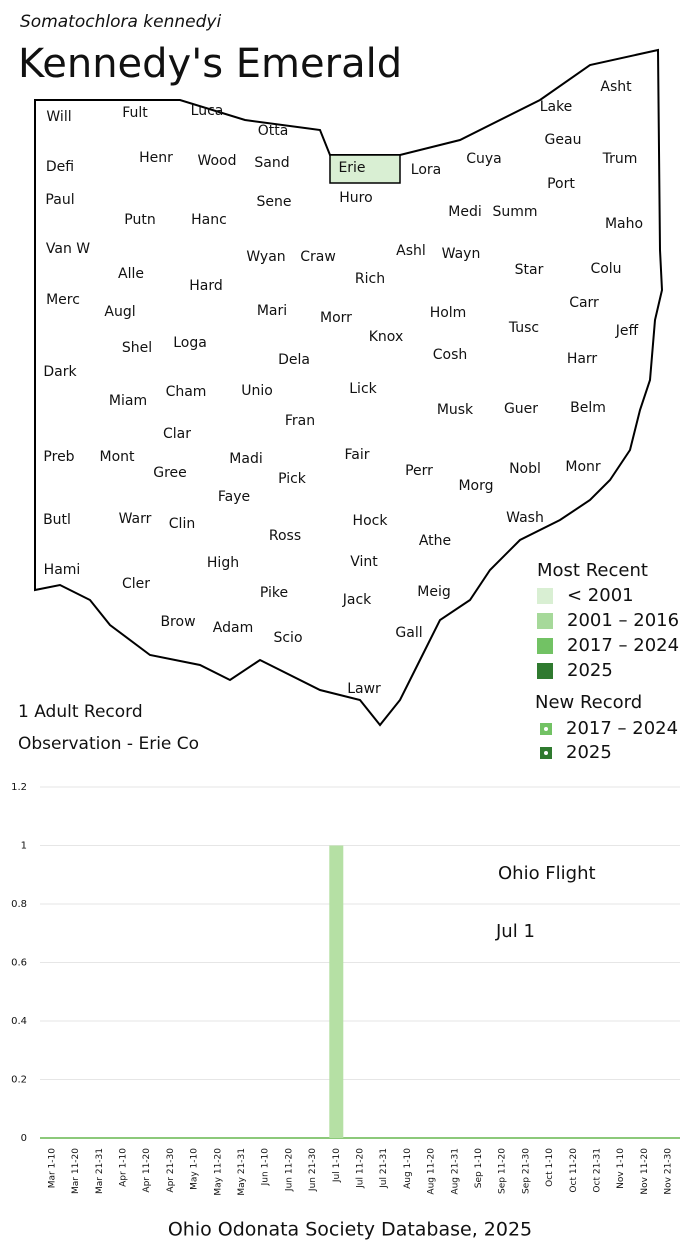  I want to click on county-label: Gree, so click(170, 473).